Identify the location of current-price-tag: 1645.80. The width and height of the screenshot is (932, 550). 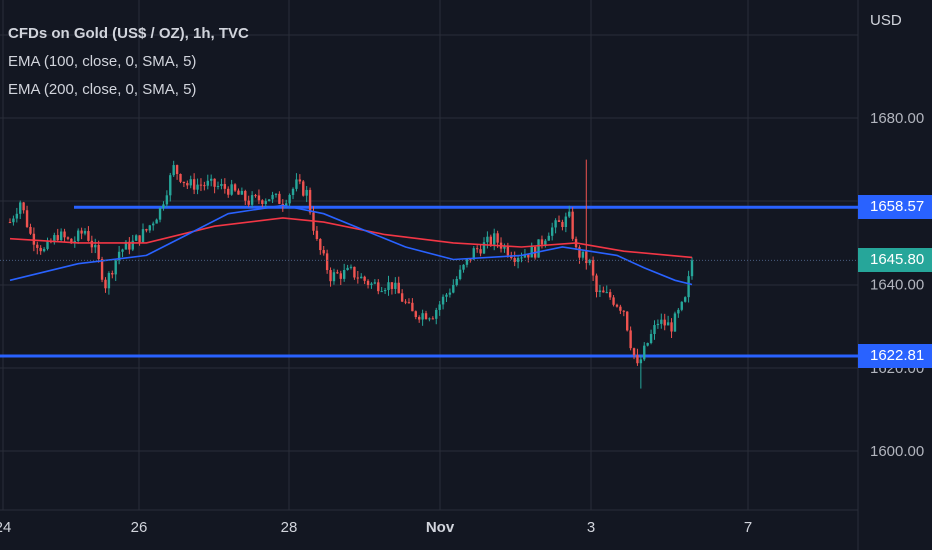
(895, 260).